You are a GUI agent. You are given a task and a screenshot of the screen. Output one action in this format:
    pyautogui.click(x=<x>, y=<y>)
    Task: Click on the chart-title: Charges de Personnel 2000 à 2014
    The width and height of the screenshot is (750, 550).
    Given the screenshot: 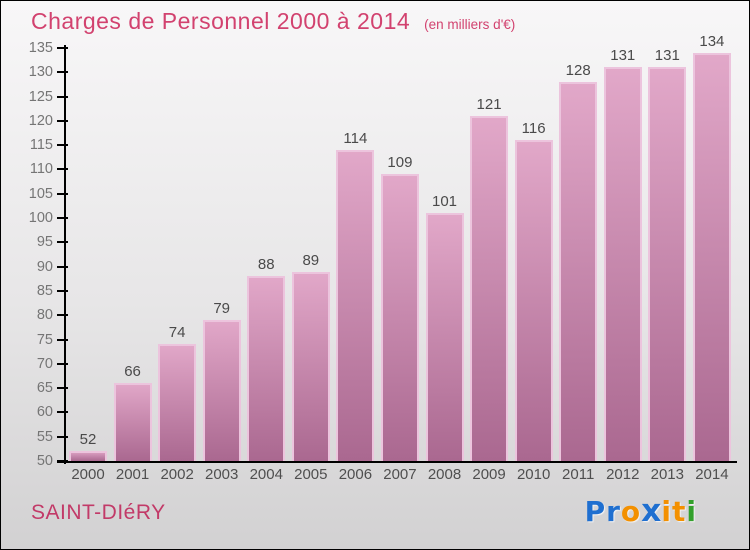 What is the action you would take?
    pyautogui.click(x=221, y=21)
    